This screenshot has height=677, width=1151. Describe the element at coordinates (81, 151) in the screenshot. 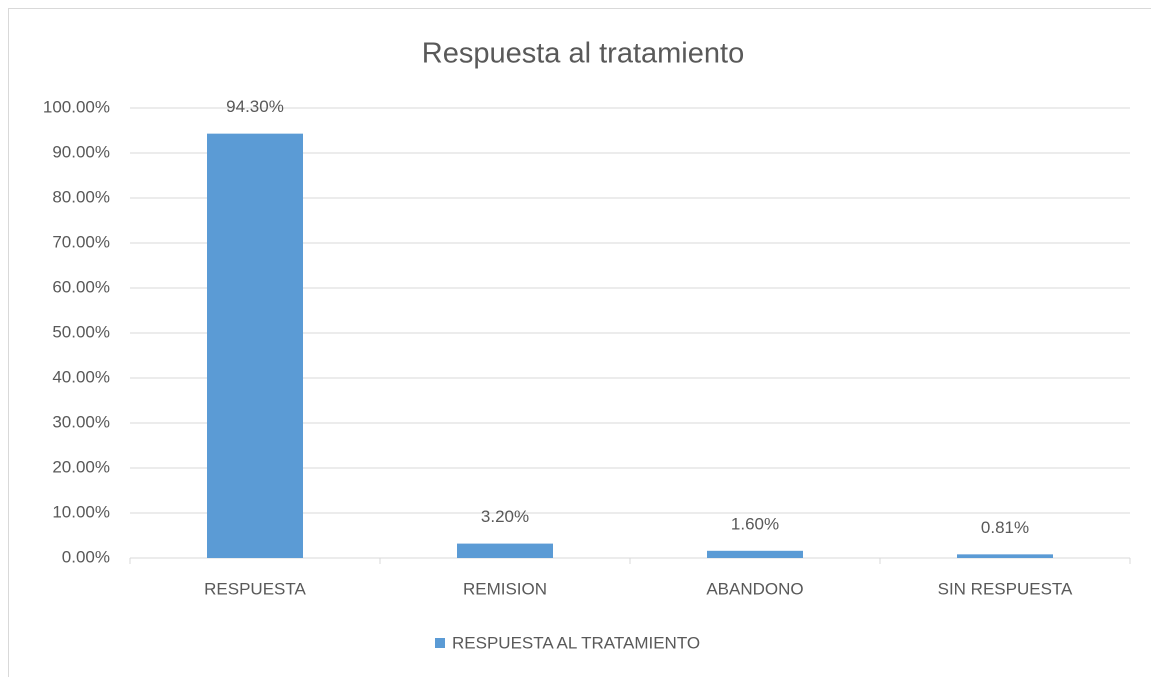

I see `y-tick-label: 90.00%` at that location.